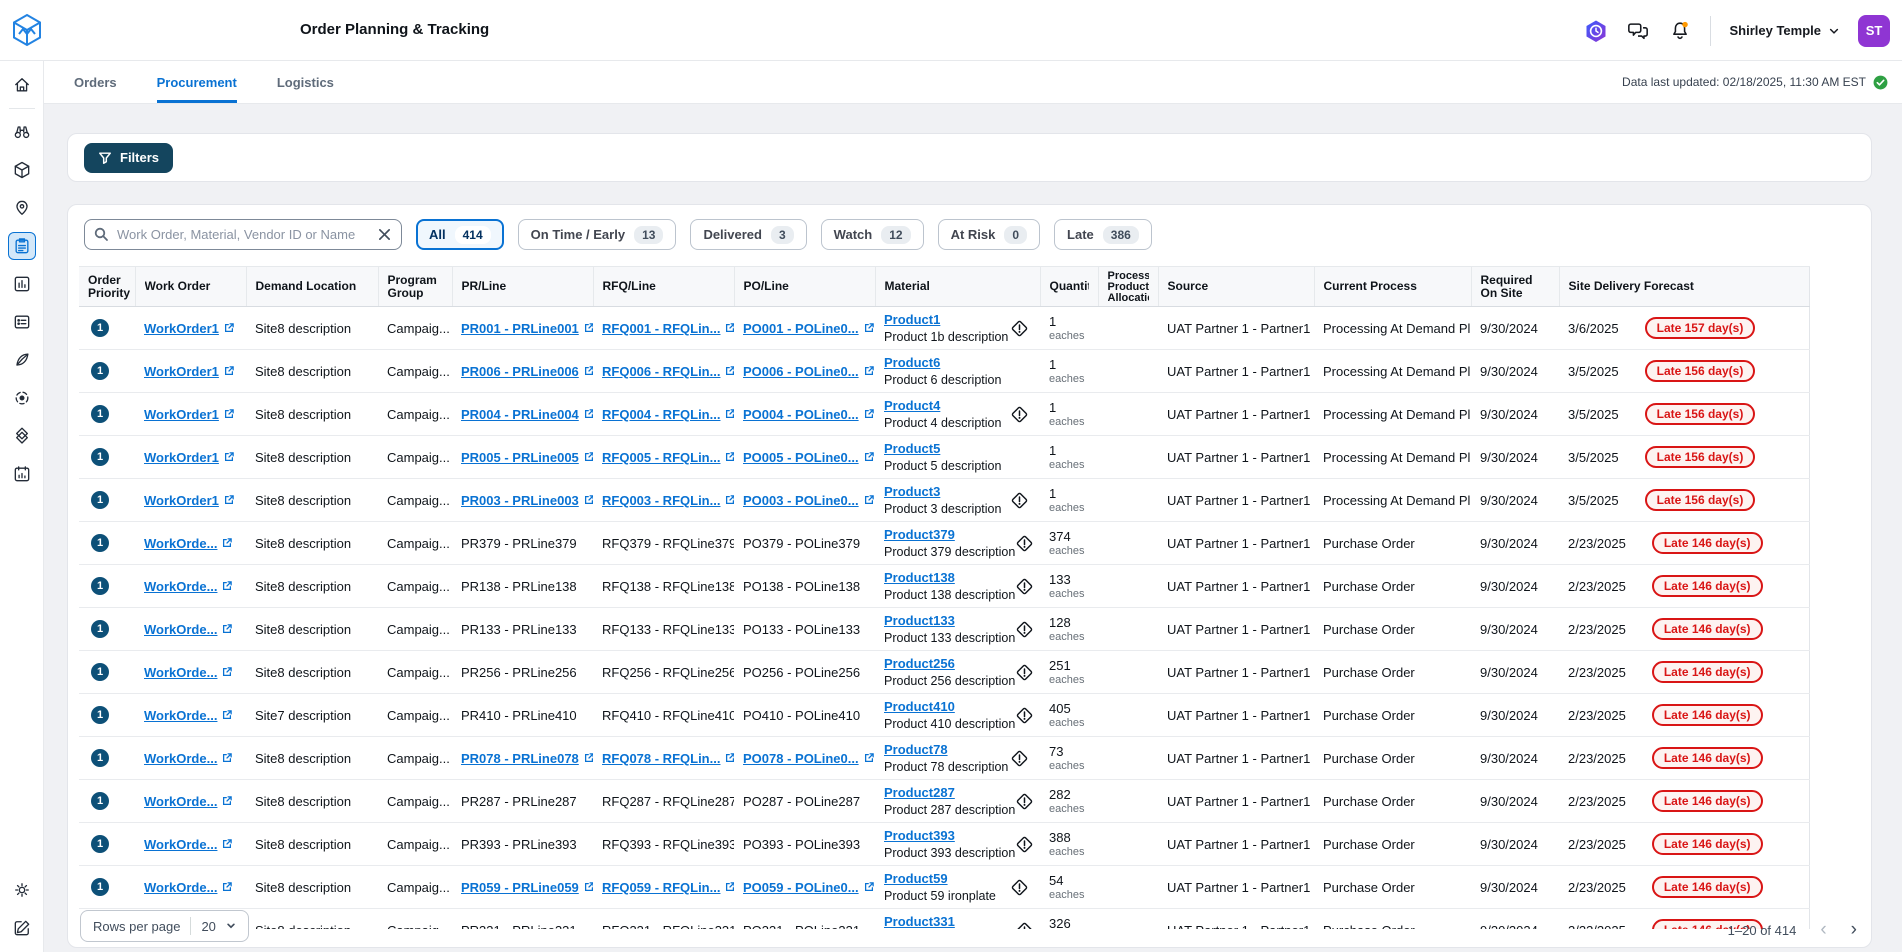 The image size is (1902, 952). Describe the element at coordinates (519, 629) in the screenshot. I see `pr-line-link: PR133 - PRLine133` at that location.